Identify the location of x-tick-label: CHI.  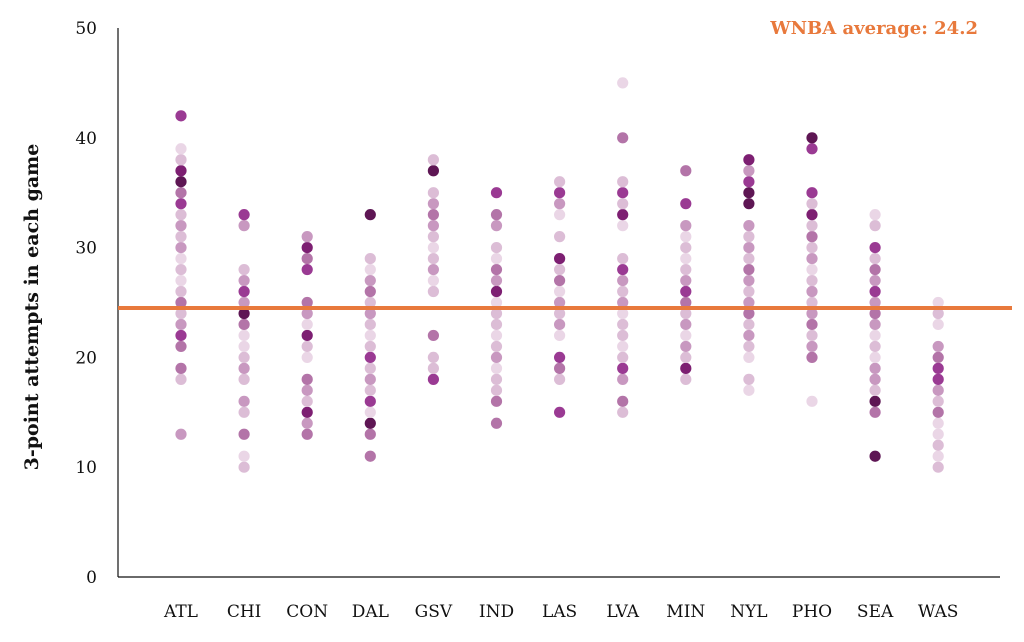
(244, 612).